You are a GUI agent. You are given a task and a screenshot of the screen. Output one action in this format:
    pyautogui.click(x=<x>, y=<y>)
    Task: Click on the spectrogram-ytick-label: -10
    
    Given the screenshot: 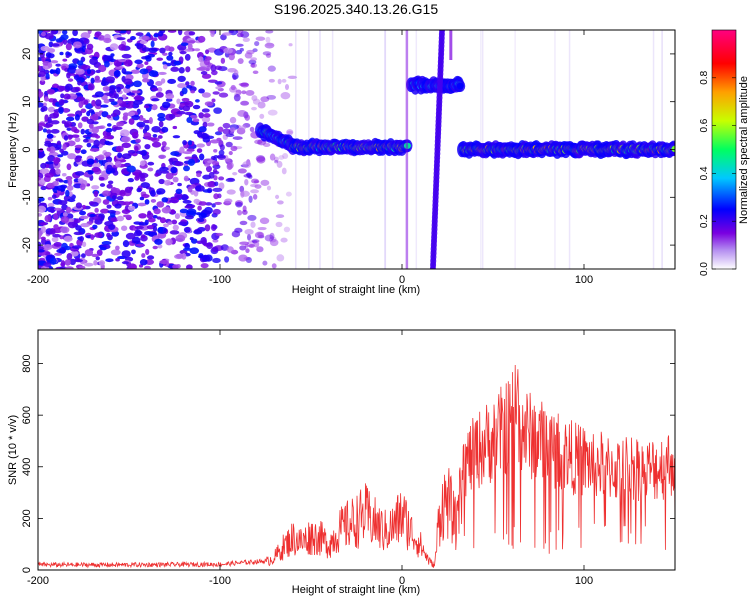 What is the action you would take?
    pyautogui.click(x=27, y=197)
    